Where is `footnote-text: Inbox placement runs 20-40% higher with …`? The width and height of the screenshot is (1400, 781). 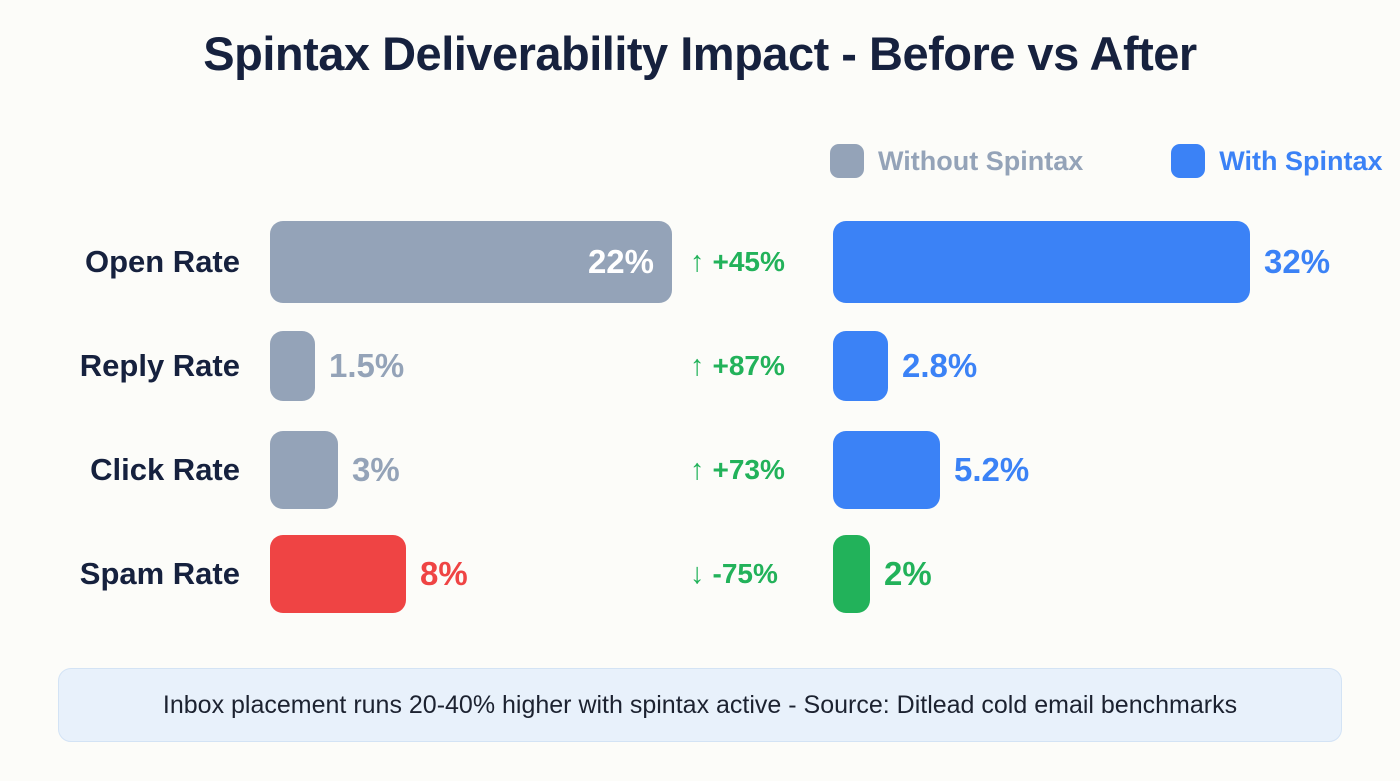
footnote-text: Inbox placement runs 20-40% higher with … is located at coordinates (700, 704).